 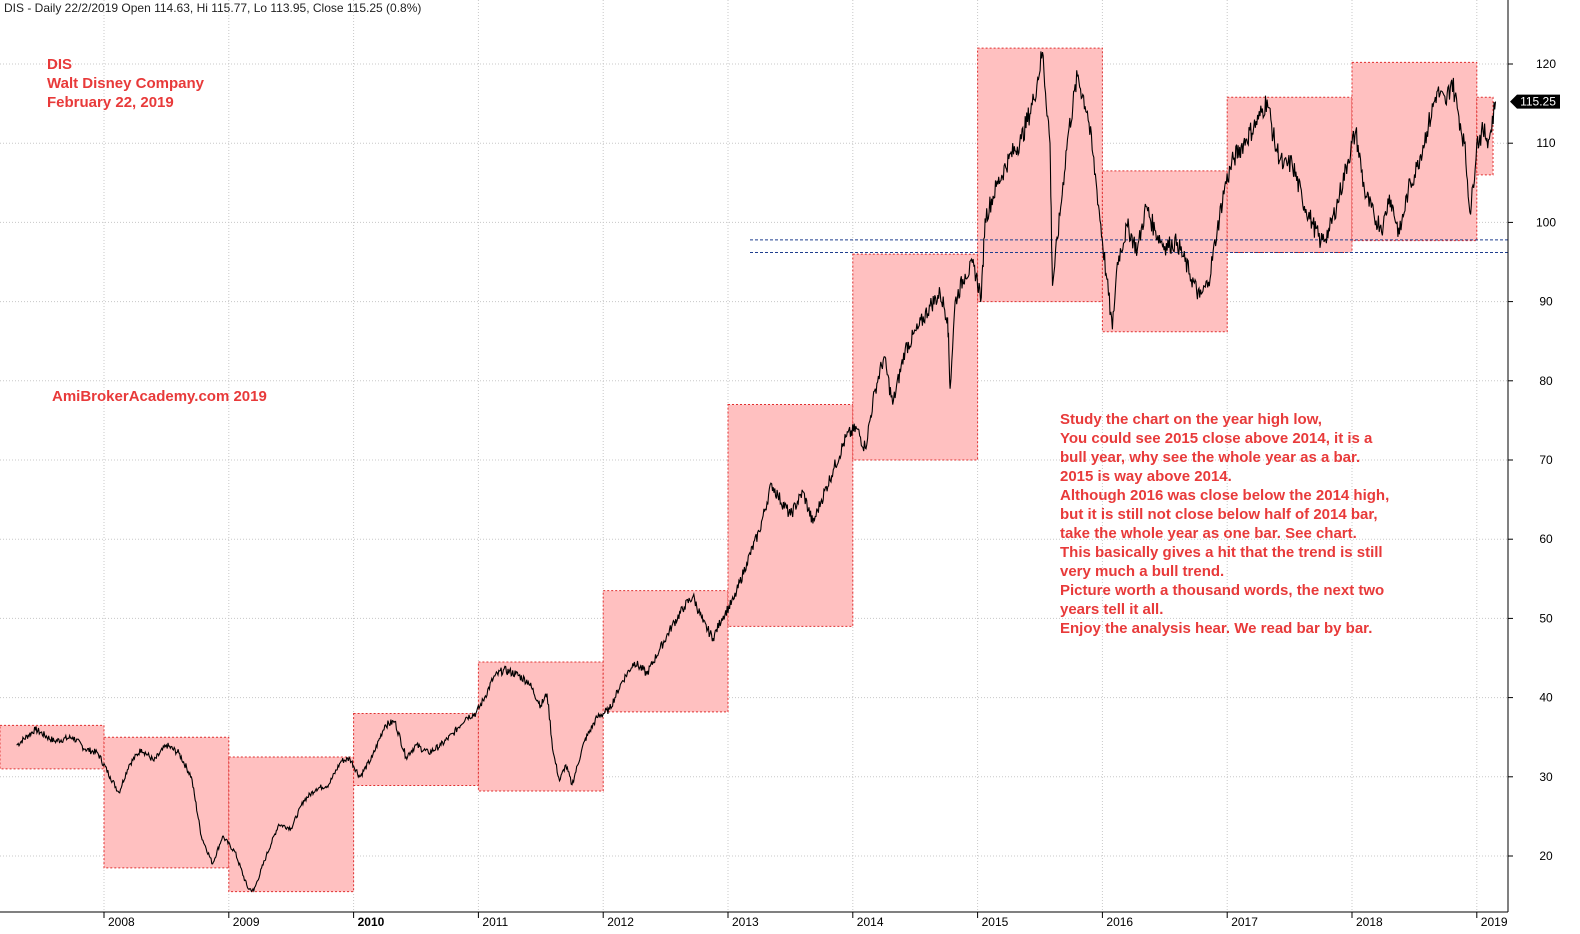 What do you see at coordinates (1546, 64) in the screenshot?
I see `y-tick-label: 120` at bounding box center [1546, 64].